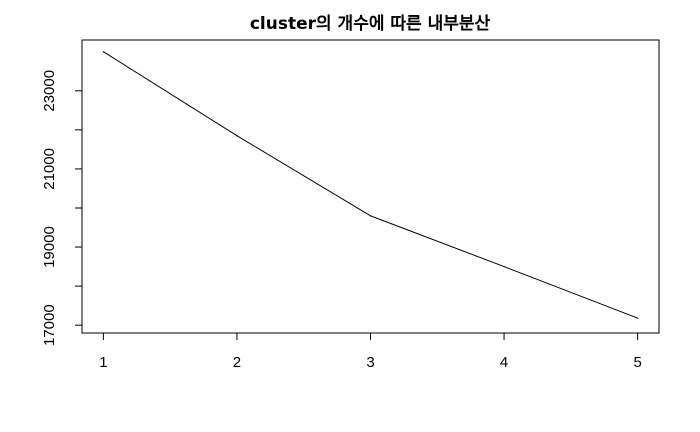  What do you see at coordinates (370, 362) in the screenshot?
I see `x-tick-label: 3` at bounding box center [370, 362].